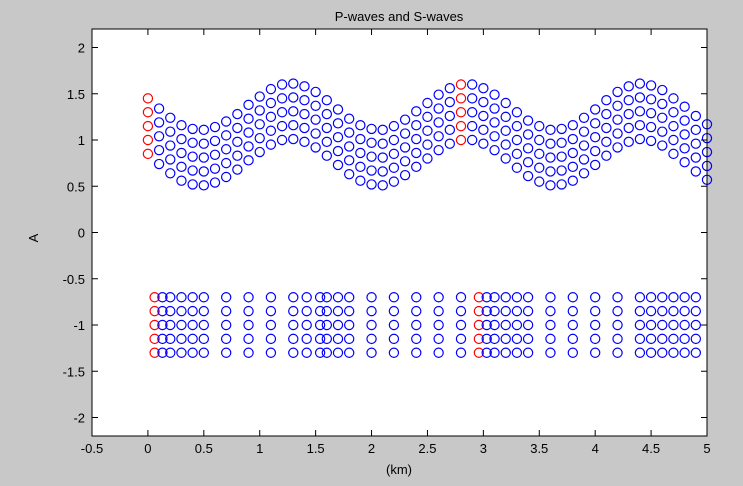  Describe the element at coordinates (81, 140) in the screenshot. I see `y-tick-label: 1` at that location.